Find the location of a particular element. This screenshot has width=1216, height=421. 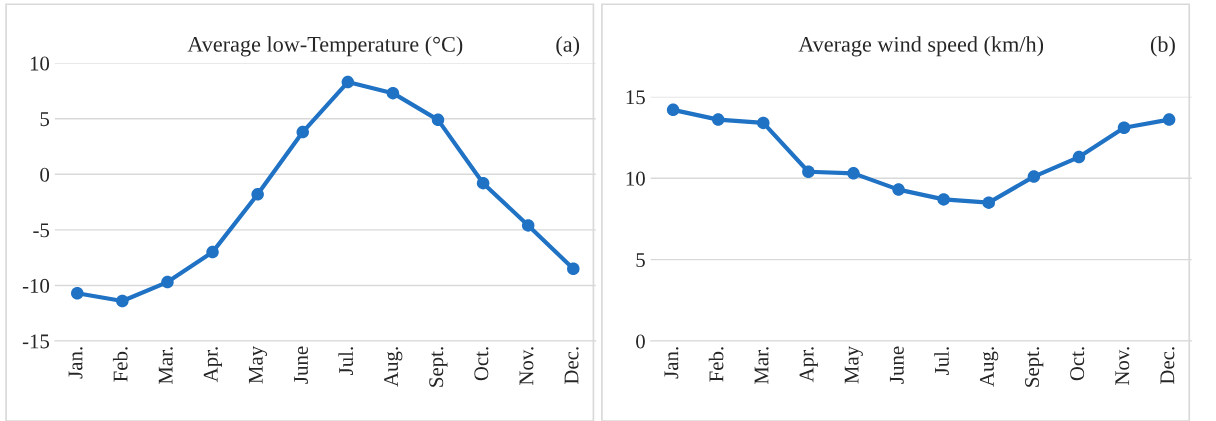

text: (a) is located at coordinates (568, 46).